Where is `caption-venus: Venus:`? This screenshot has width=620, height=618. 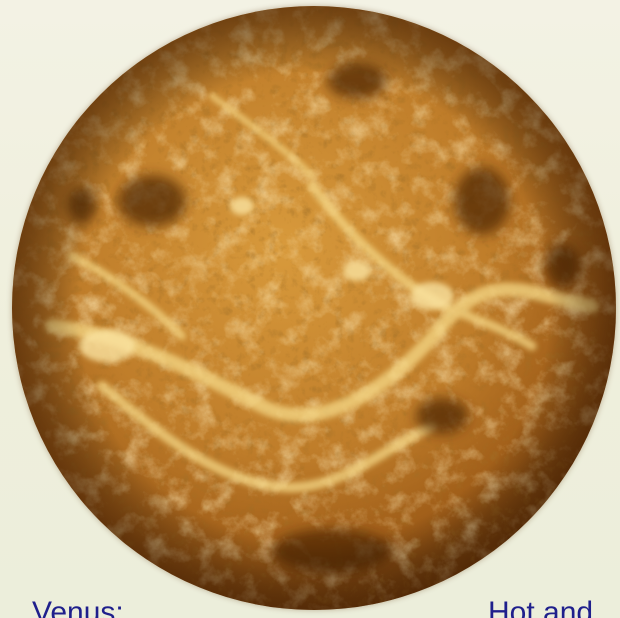 caption-venus: Venus: is located at coordinates (78, 607).